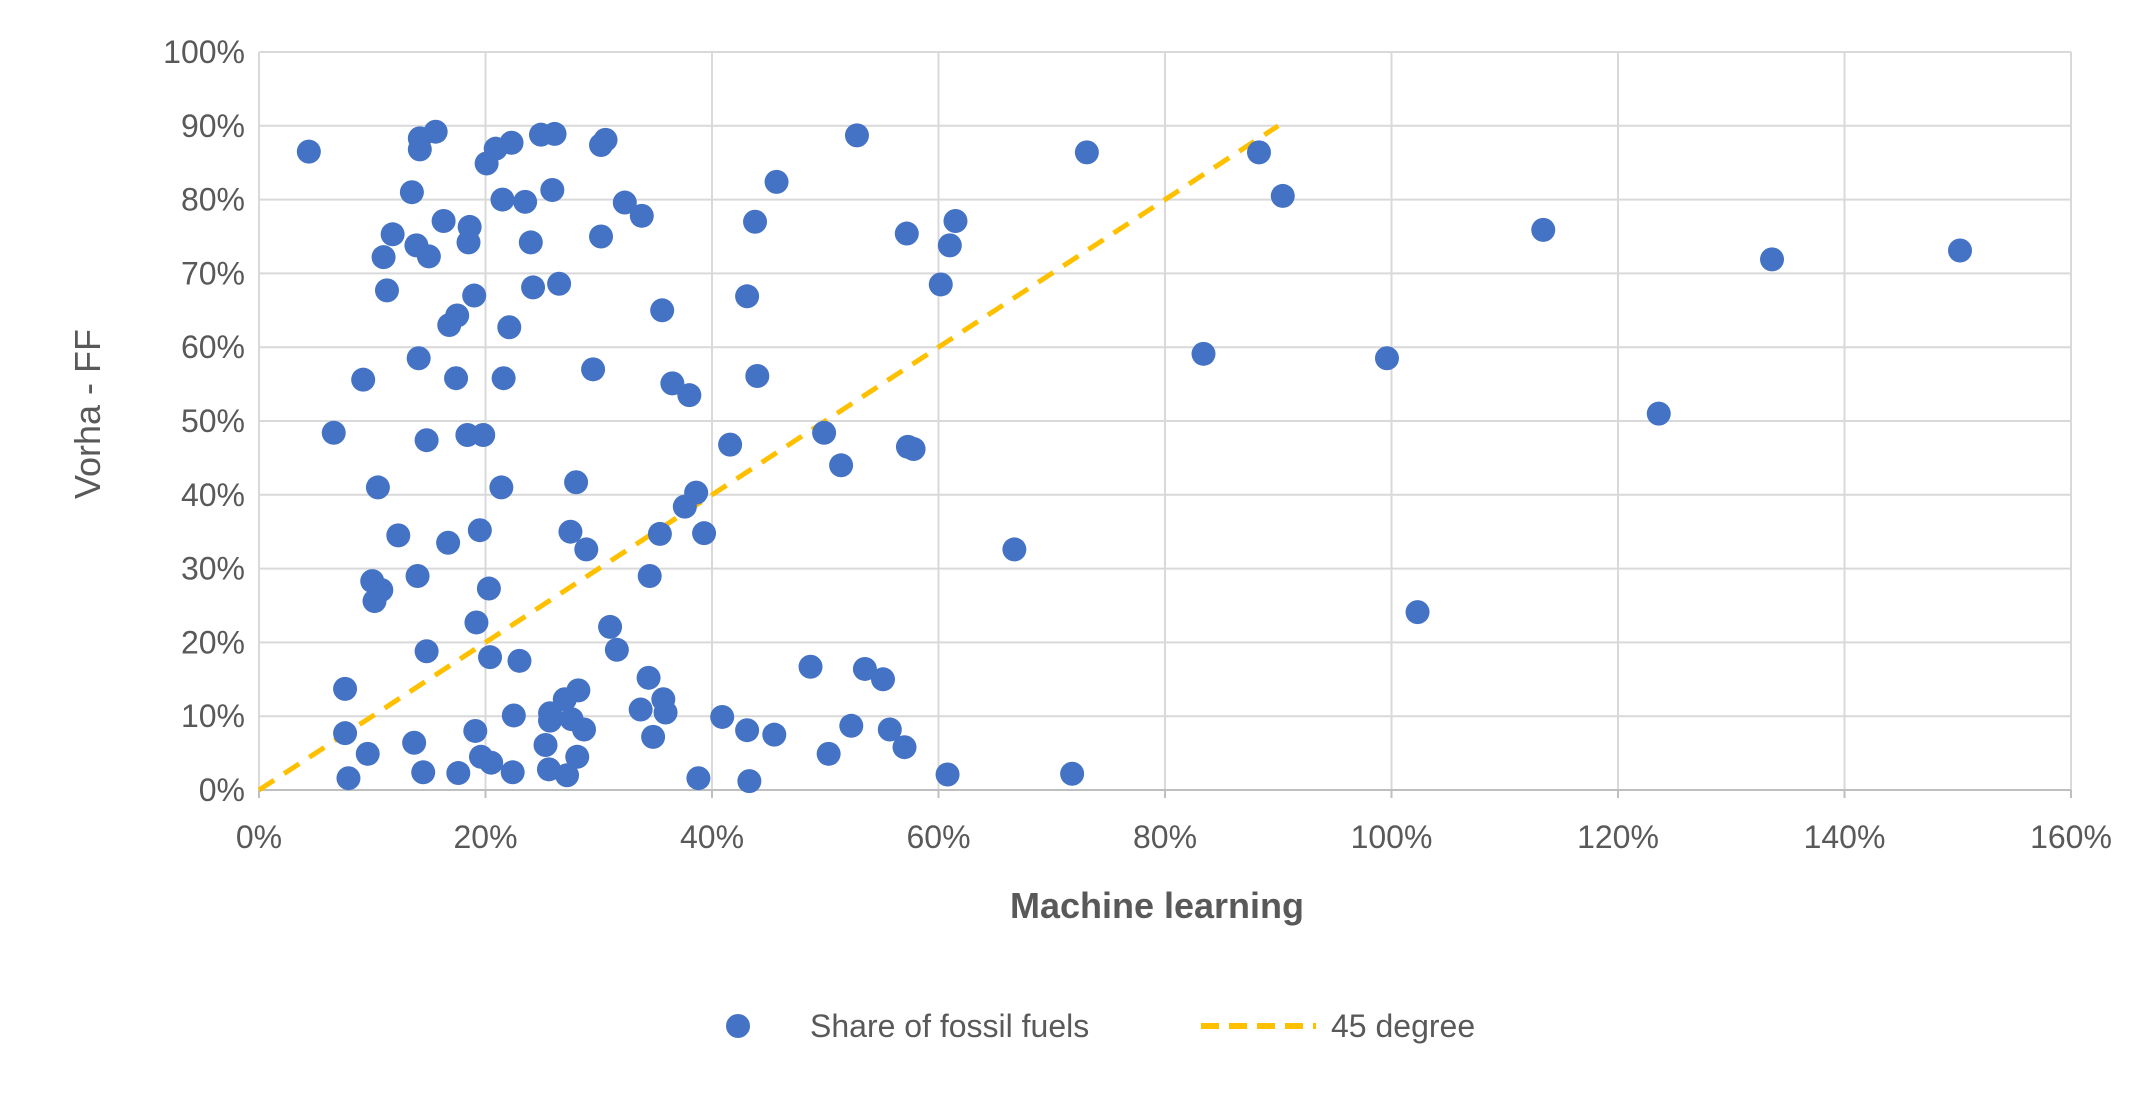 Image resolution: width=2145 pixels, height=1094 pixels. Describe the element at coordinates (213, 347) in the screenshot. I see `y-tick-label: 60%` at that location.